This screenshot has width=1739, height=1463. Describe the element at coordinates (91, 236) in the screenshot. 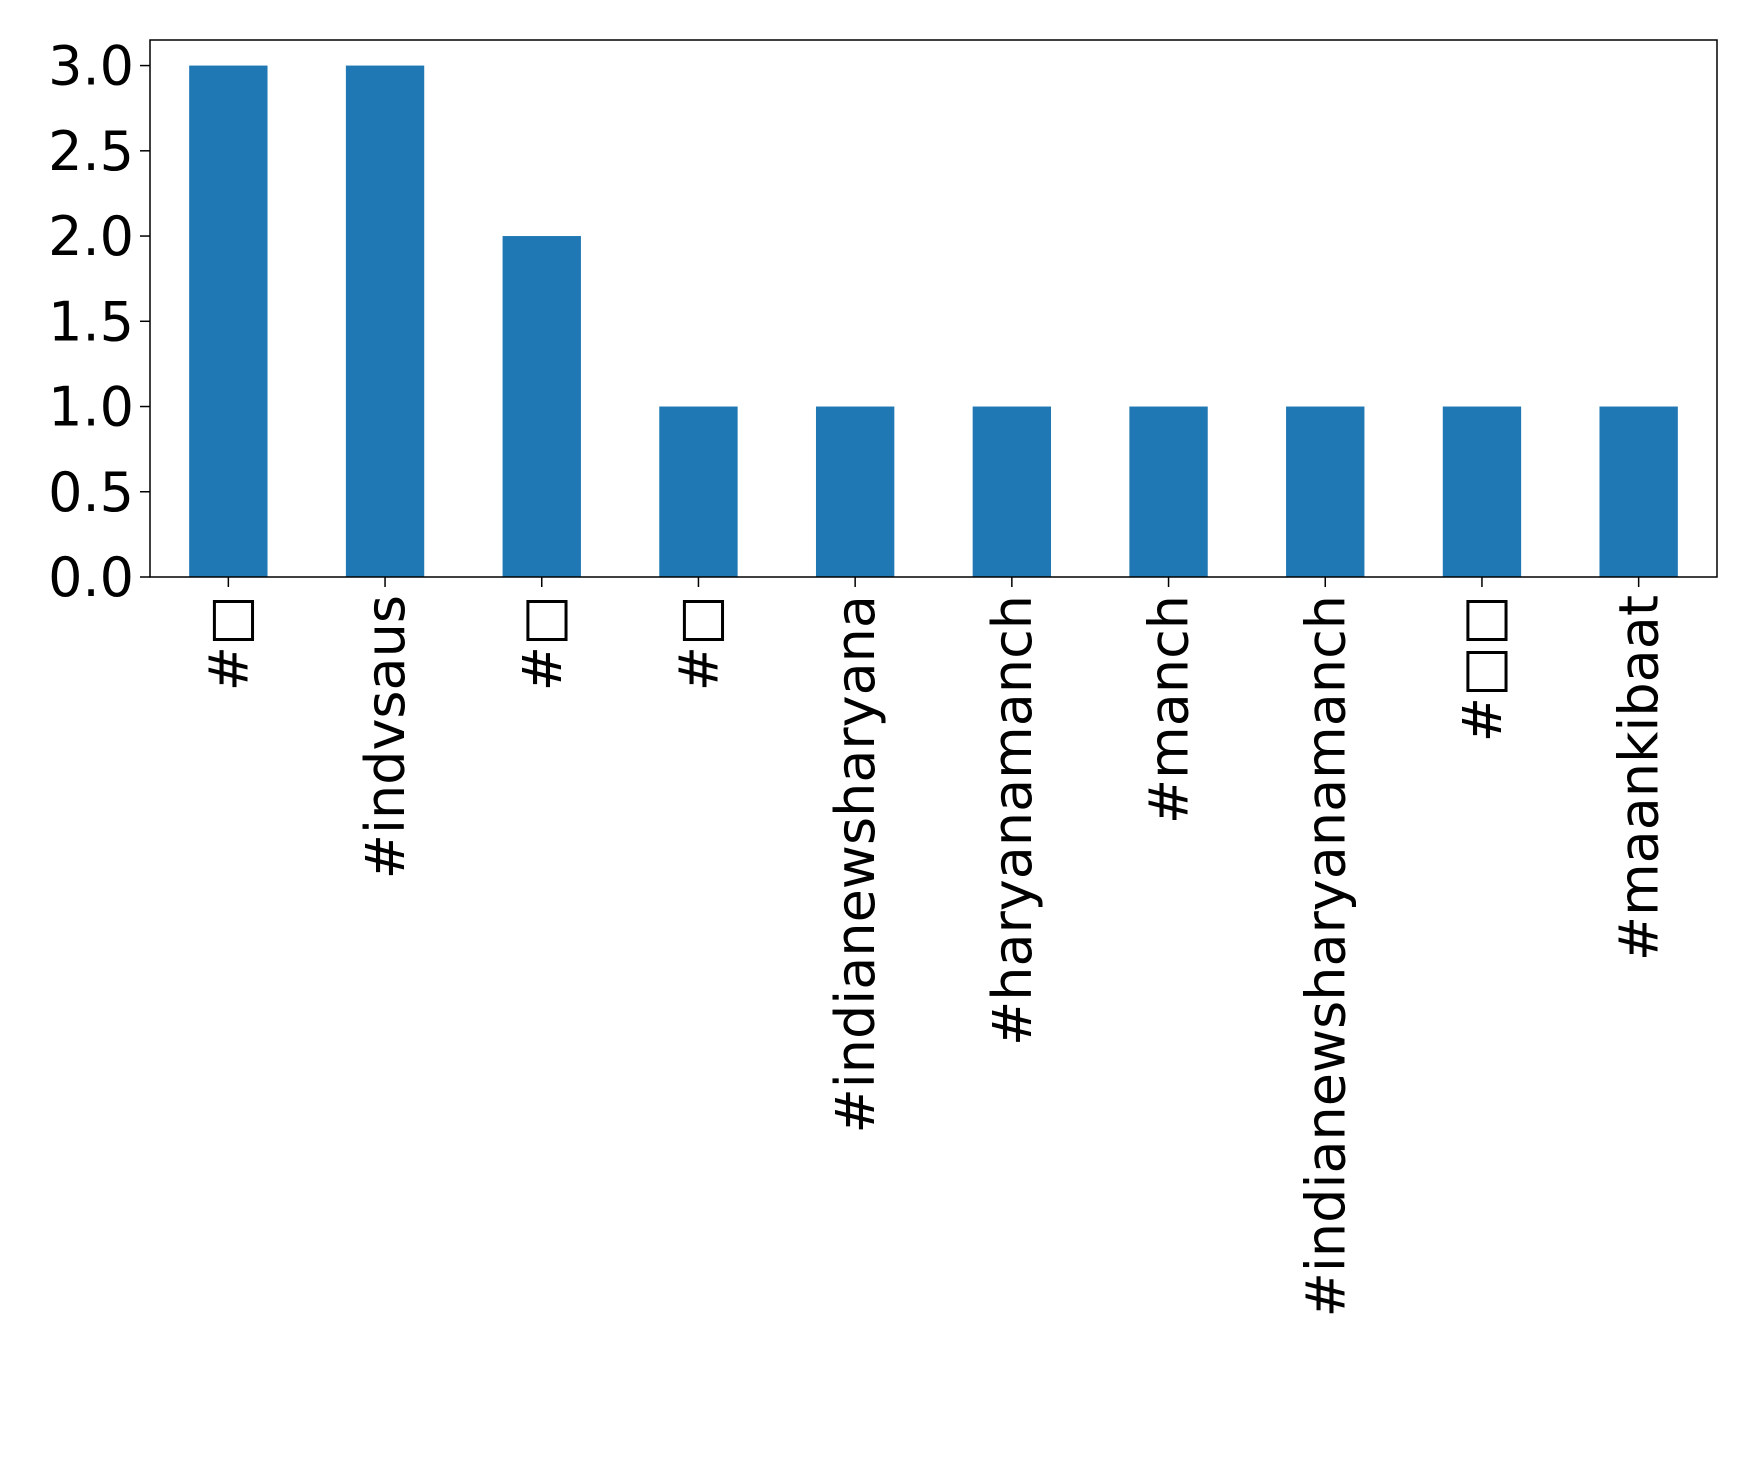

I see `y-tick-label: 2.0` at that location.